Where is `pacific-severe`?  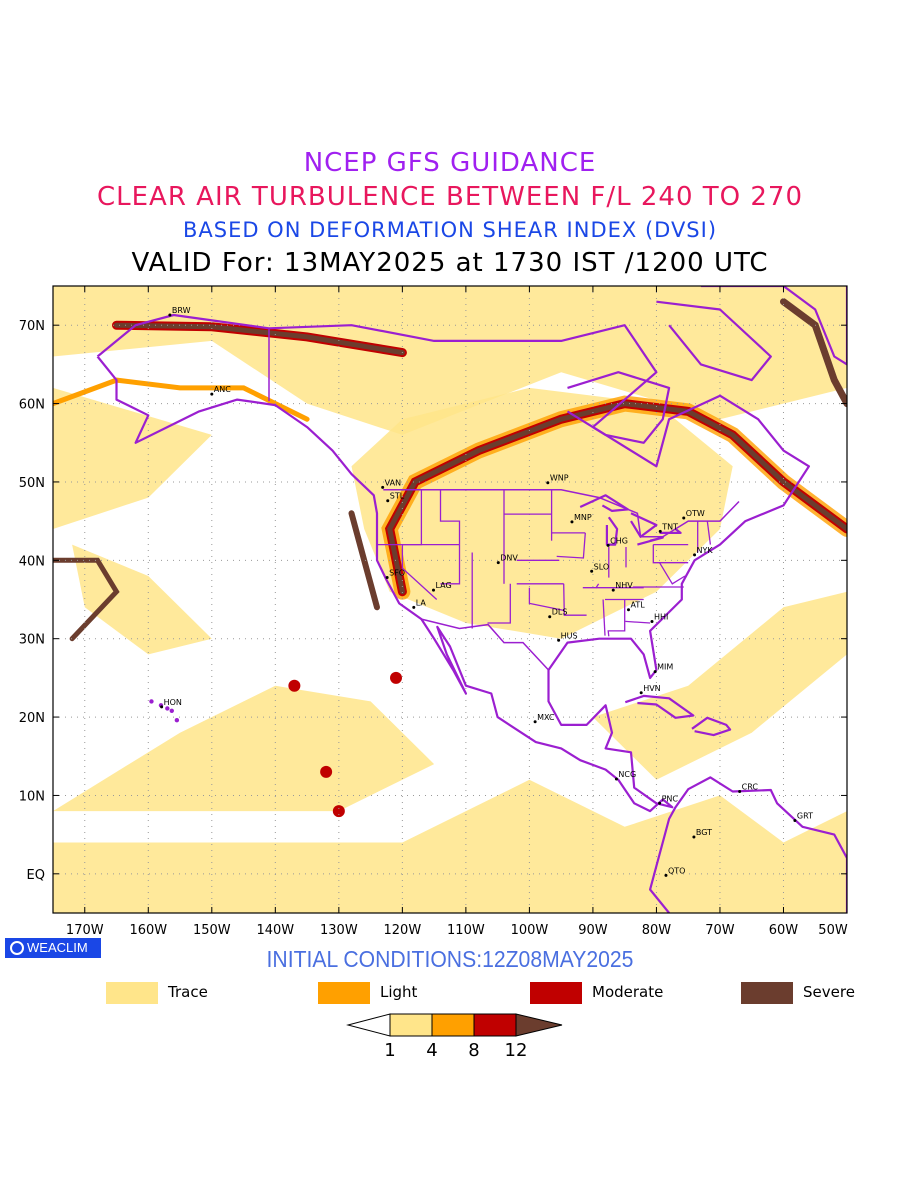 pacific-severe is located at coordinates (86, 599).